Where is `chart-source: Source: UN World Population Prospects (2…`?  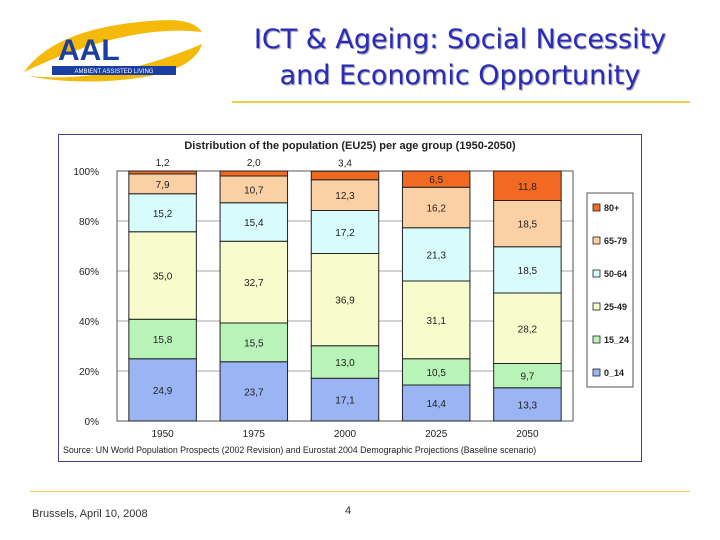
chart-source: Source: UN World Population Prospects (2… is located at coordinates (299, 450).